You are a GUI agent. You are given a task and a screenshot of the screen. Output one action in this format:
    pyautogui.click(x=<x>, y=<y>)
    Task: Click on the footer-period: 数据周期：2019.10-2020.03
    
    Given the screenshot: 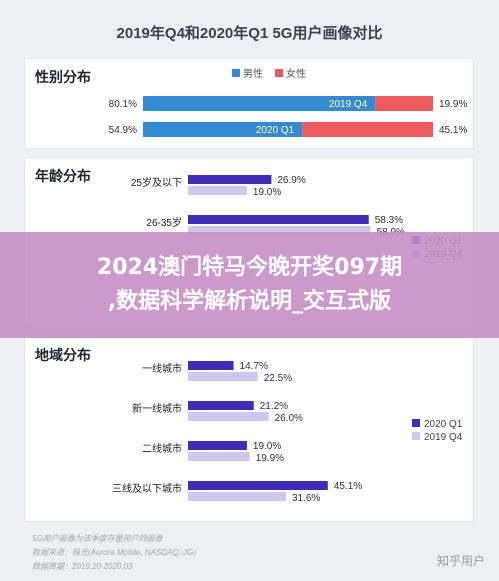 What is the action you would take?
    pyautogui.click(x=82, y=566)
    